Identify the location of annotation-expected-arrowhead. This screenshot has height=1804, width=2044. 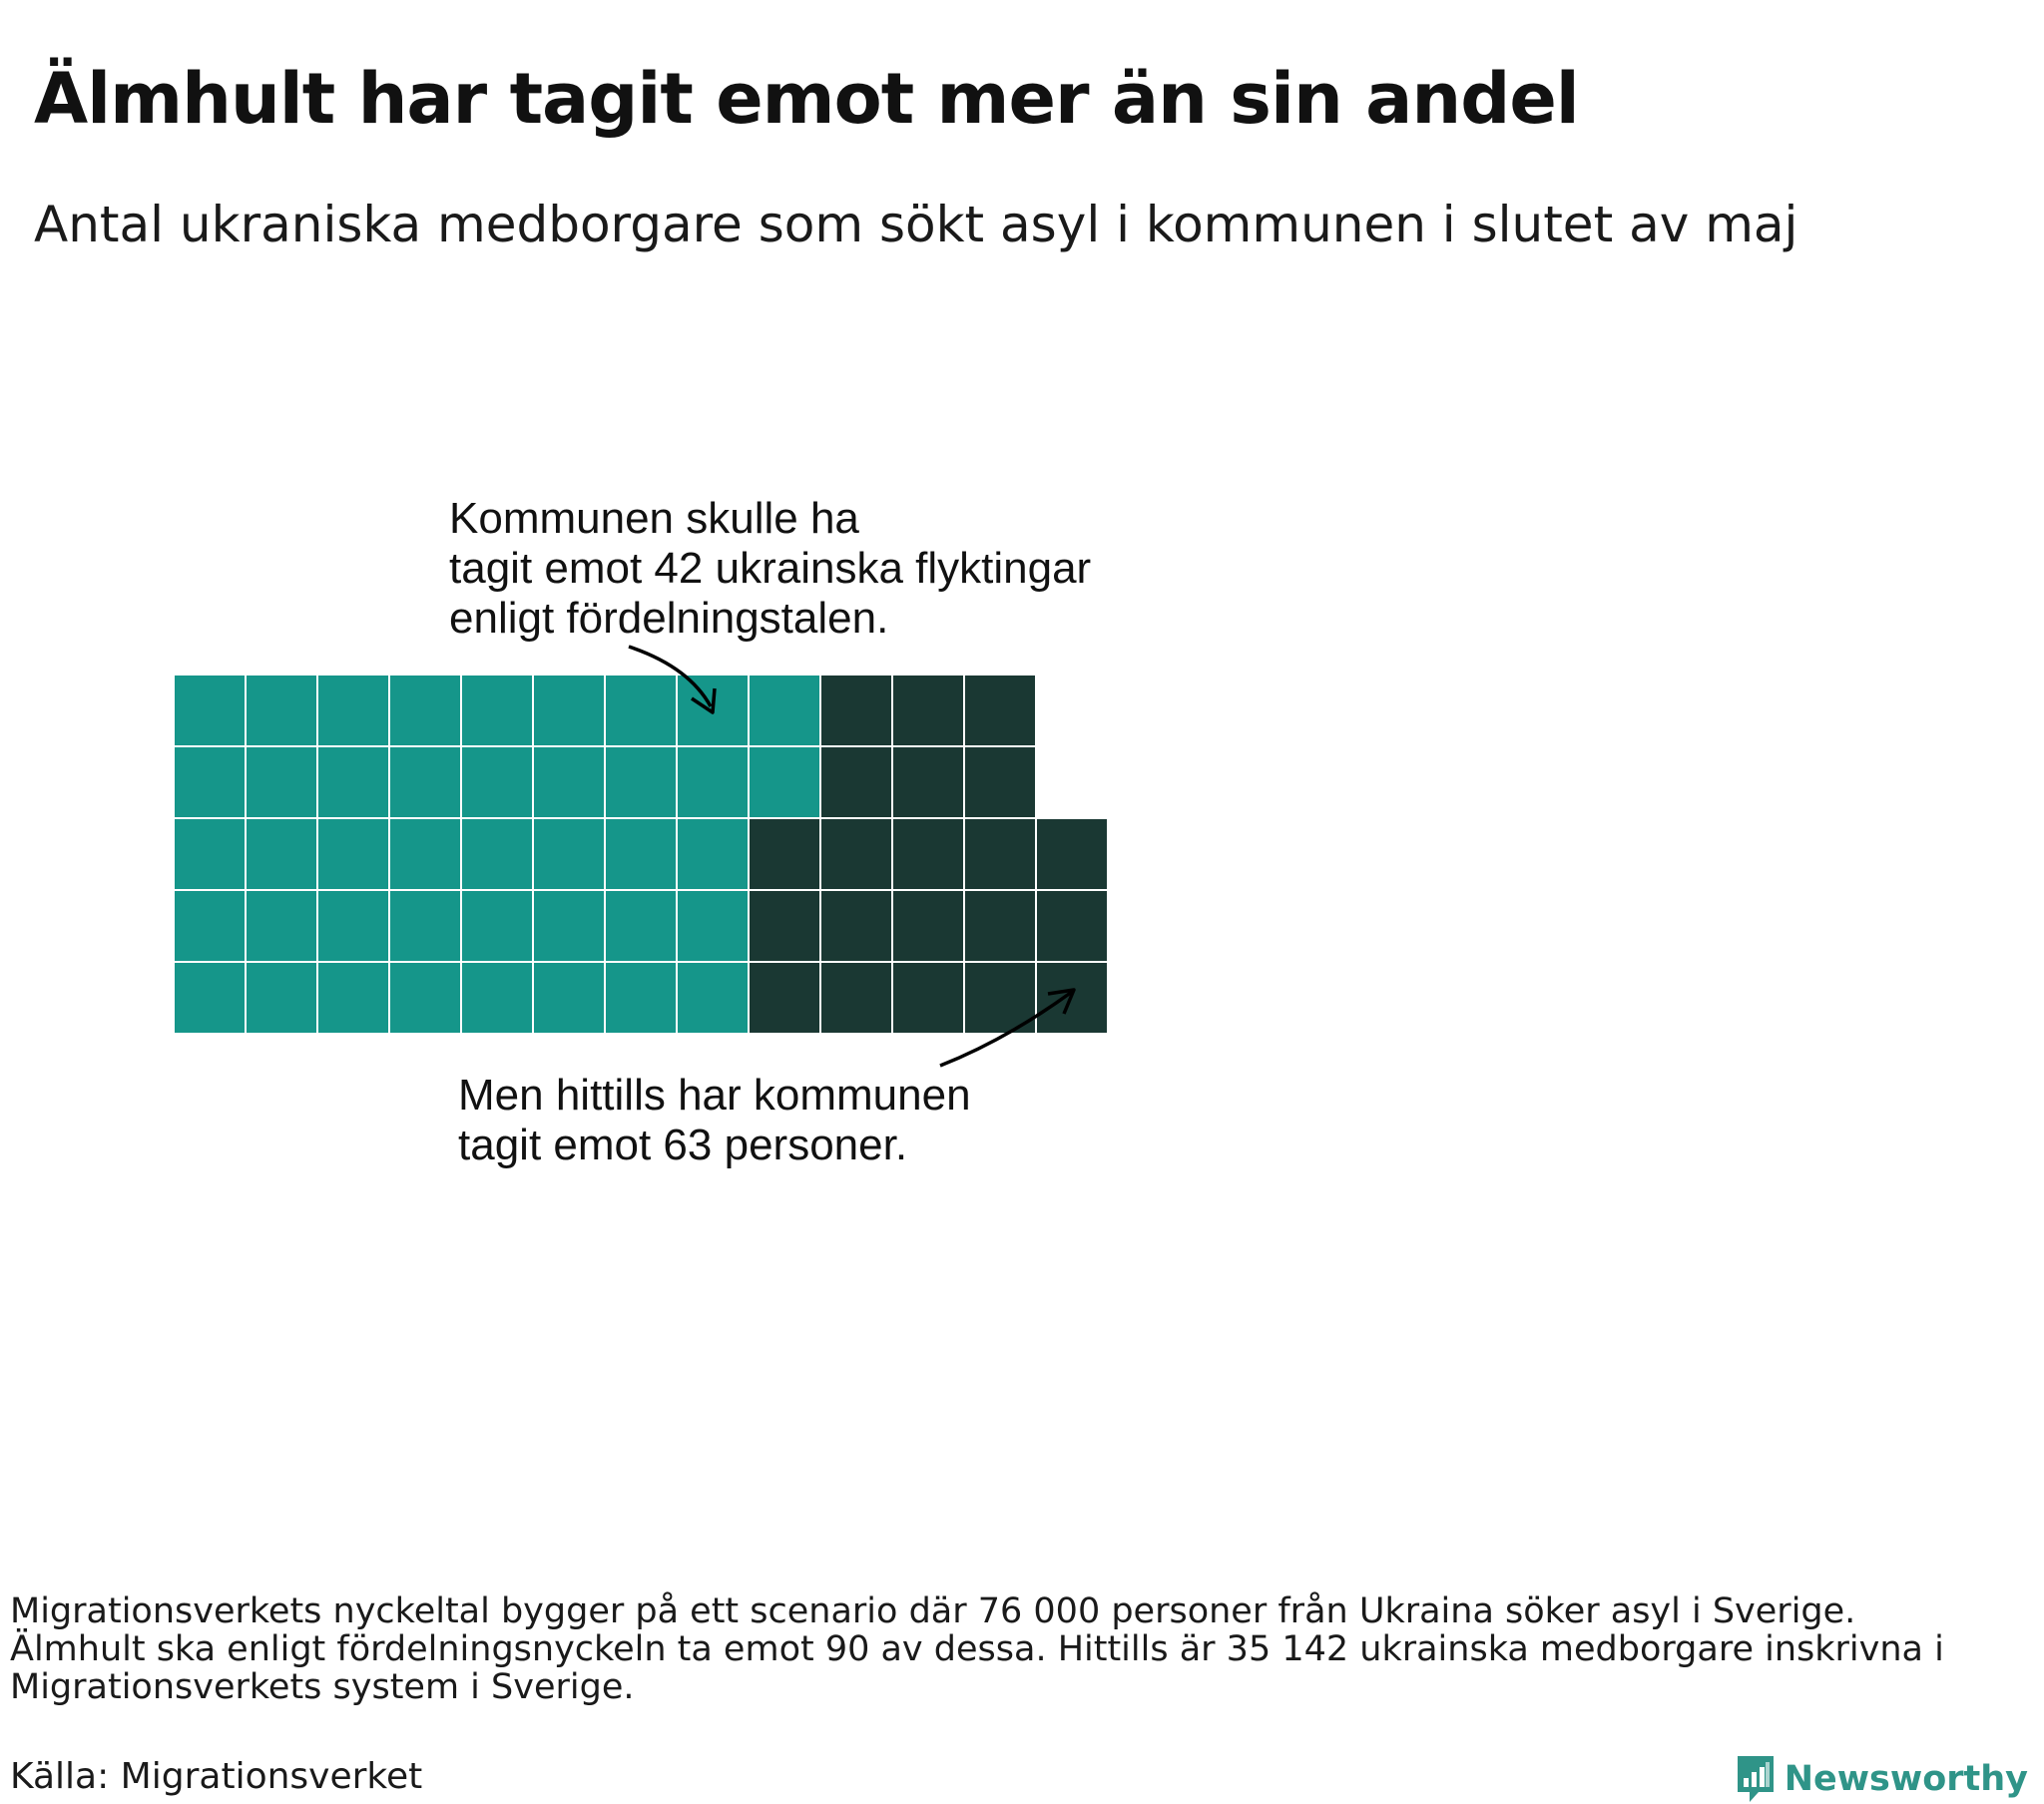
(704, 700).